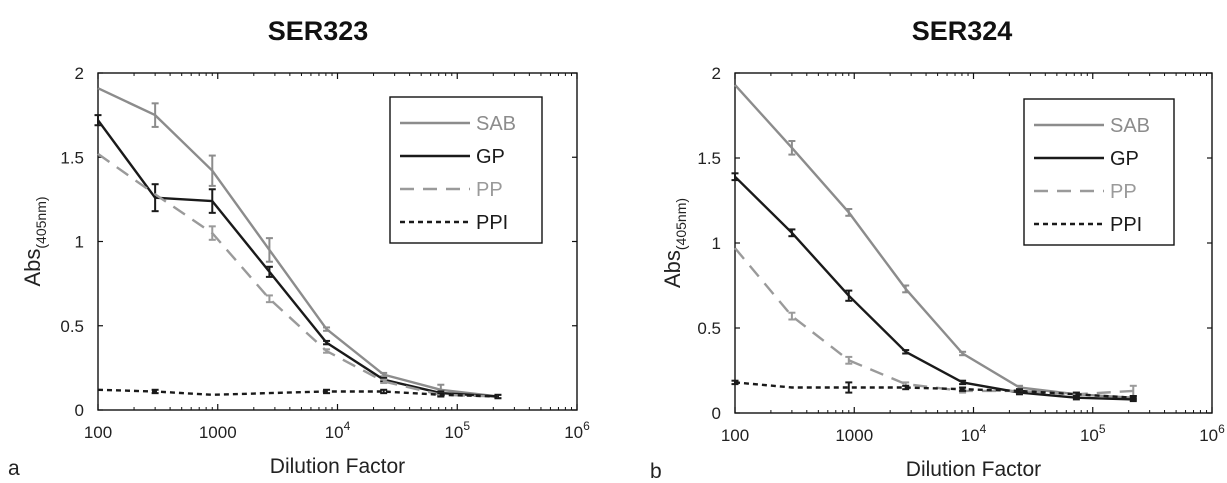 Image resolution: width=1227 pixels, height=483 pixels. What do you see at coordinates (962, 31) in the screenshot?
I see `chart-title: SER324` at bounding box center [962, 31].